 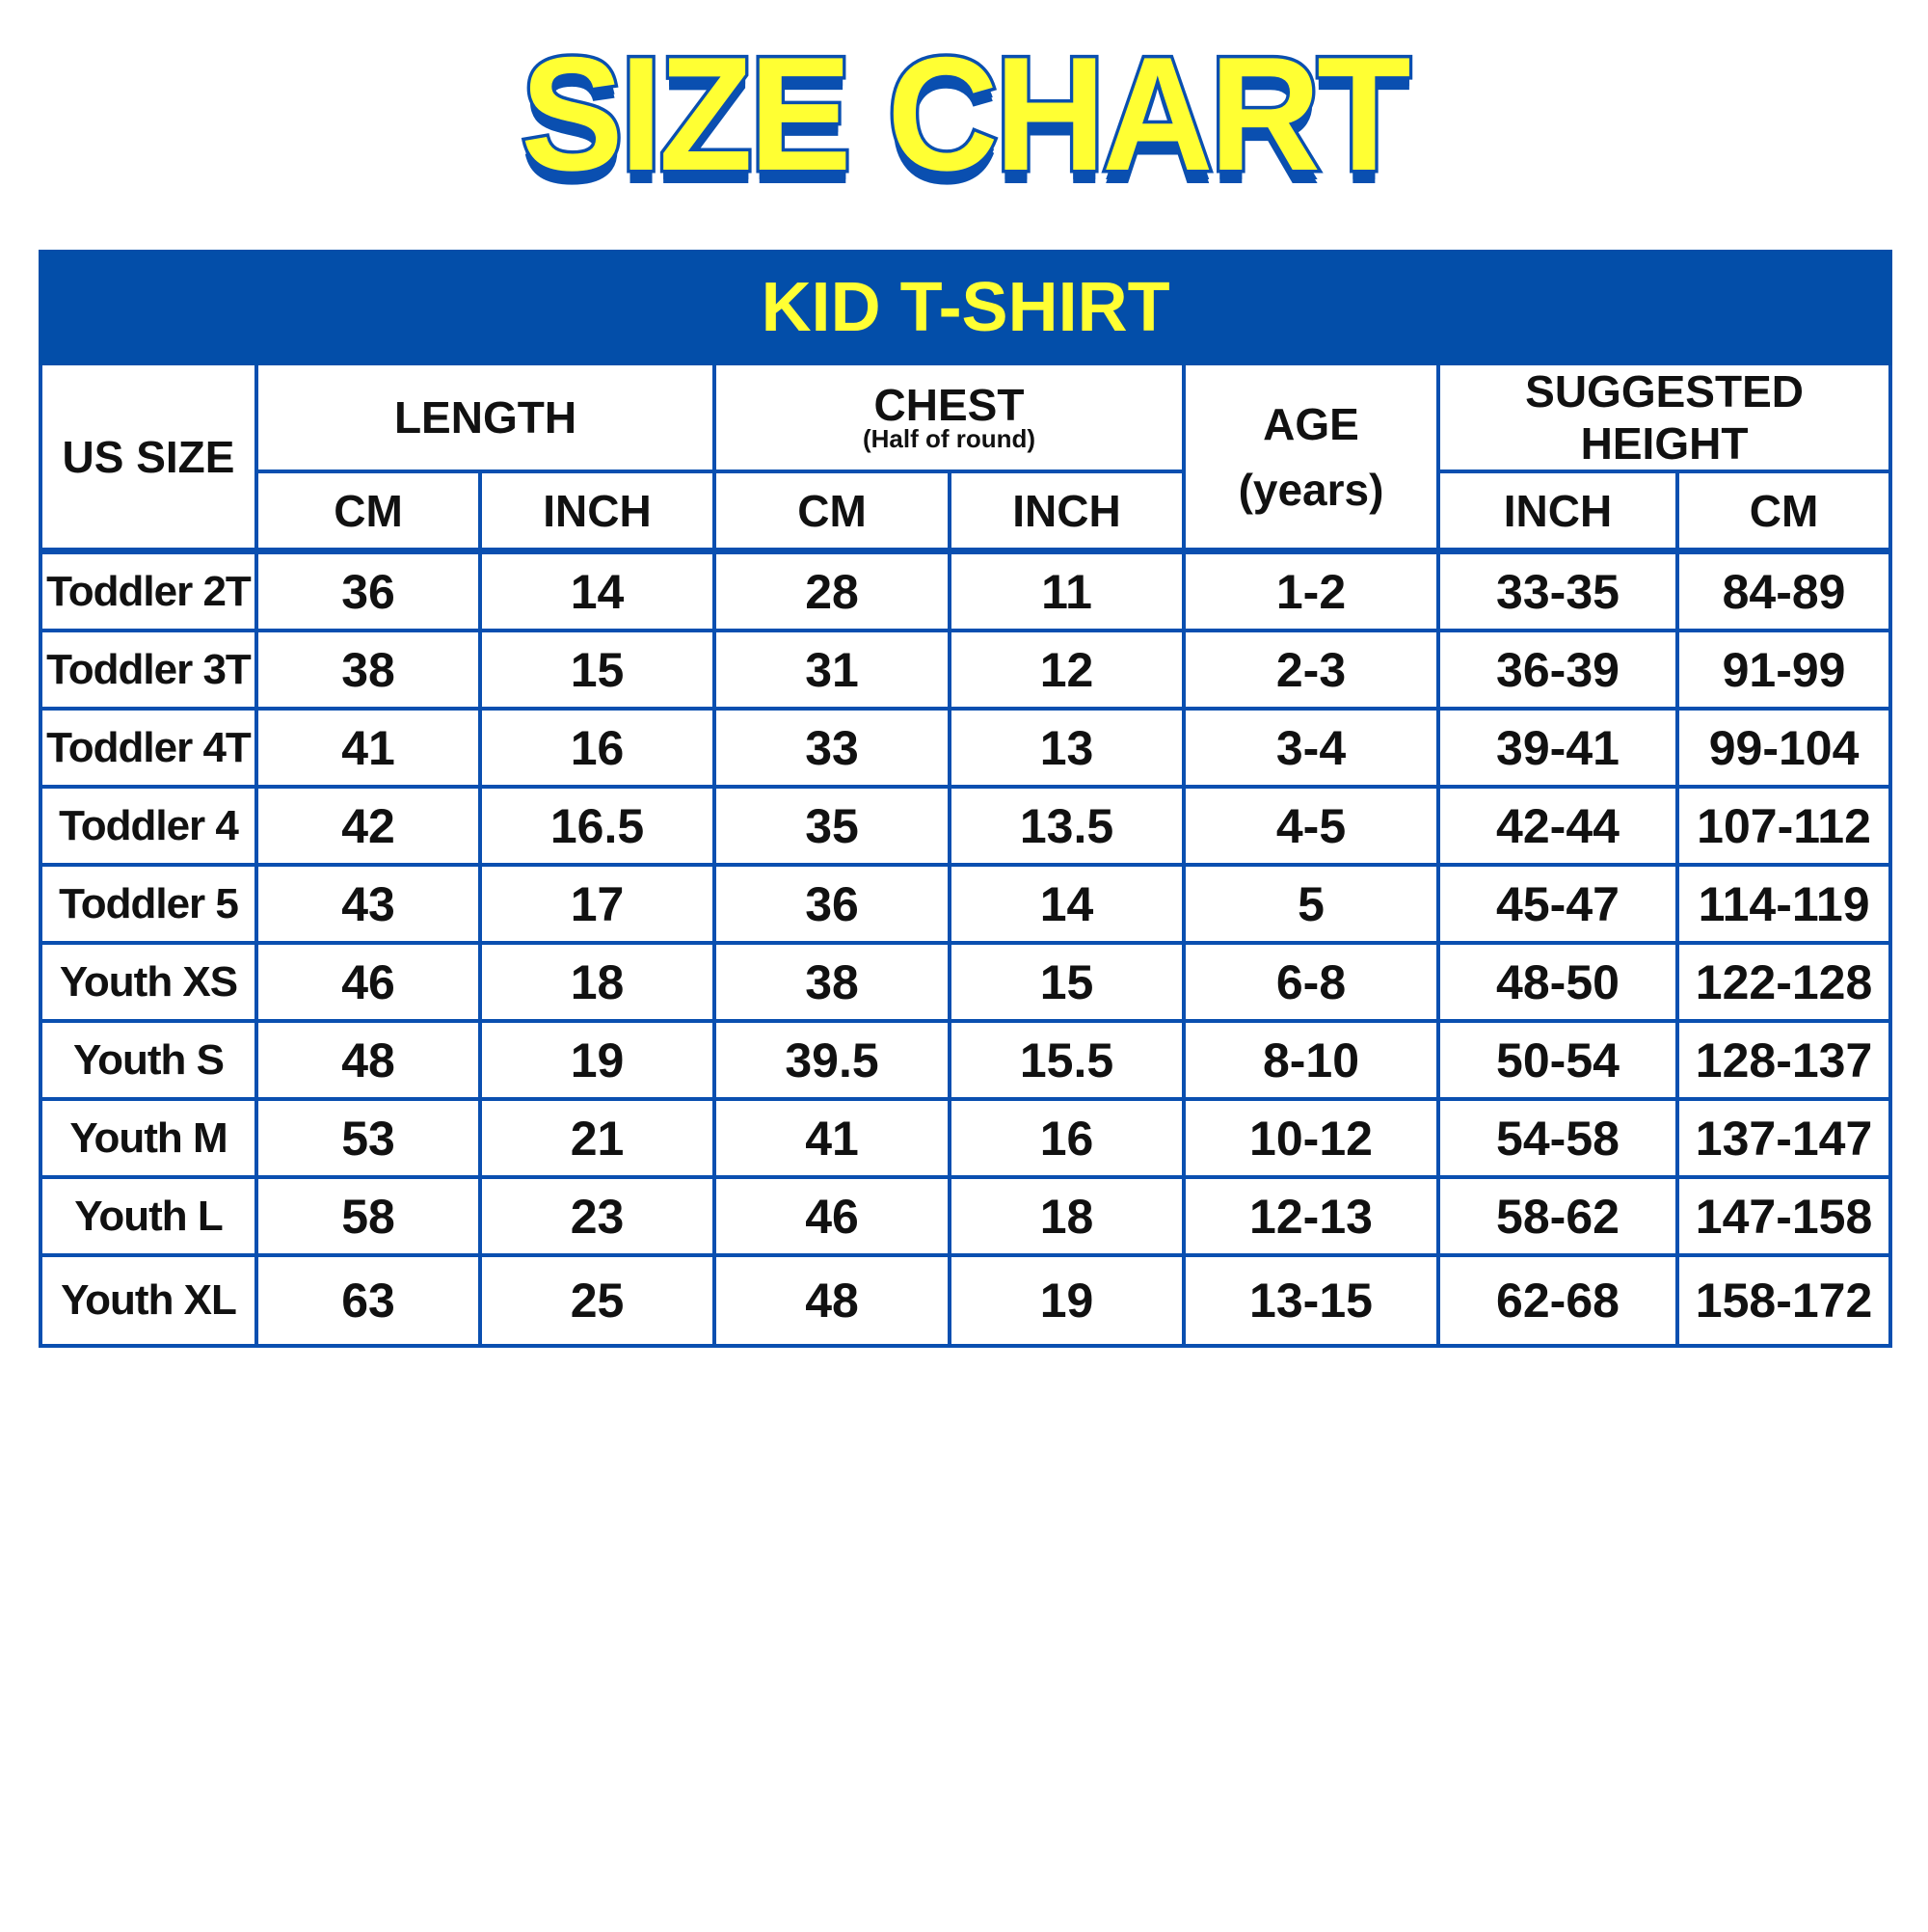 I want to click on cell-height-cm: 99-104, so click(x=1783, y=748).